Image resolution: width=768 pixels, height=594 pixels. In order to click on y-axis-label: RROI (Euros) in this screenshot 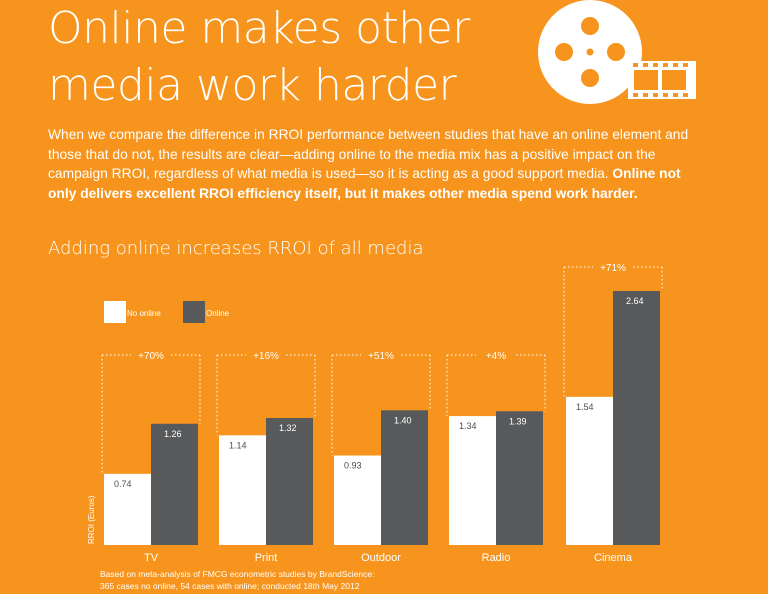, I will do `click(91, 519)`.